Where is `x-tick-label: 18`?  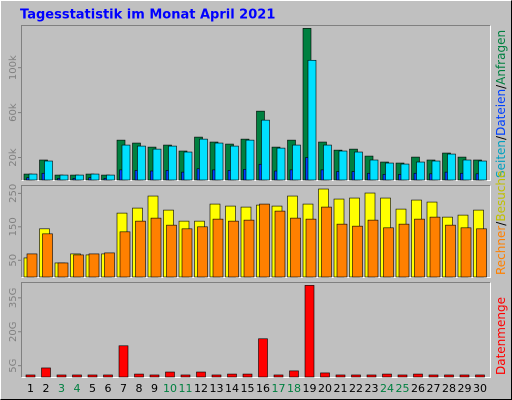 x-tick-label: 18 is located at coordinates (294, 388).